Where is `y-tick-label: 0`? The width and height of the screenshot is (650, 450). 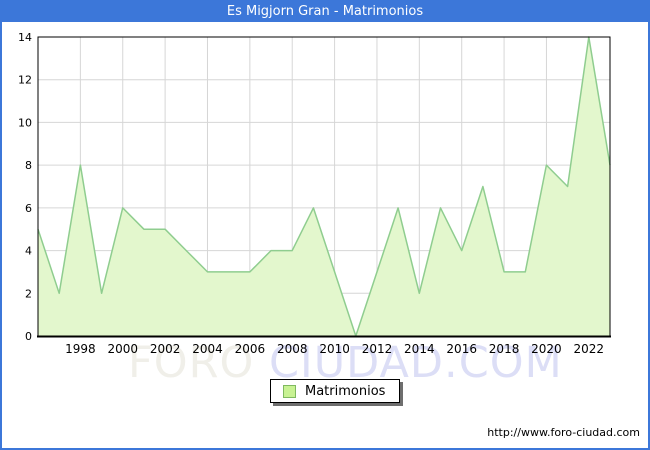 y-tick-label: 0 is located at coordinates (28, 336).